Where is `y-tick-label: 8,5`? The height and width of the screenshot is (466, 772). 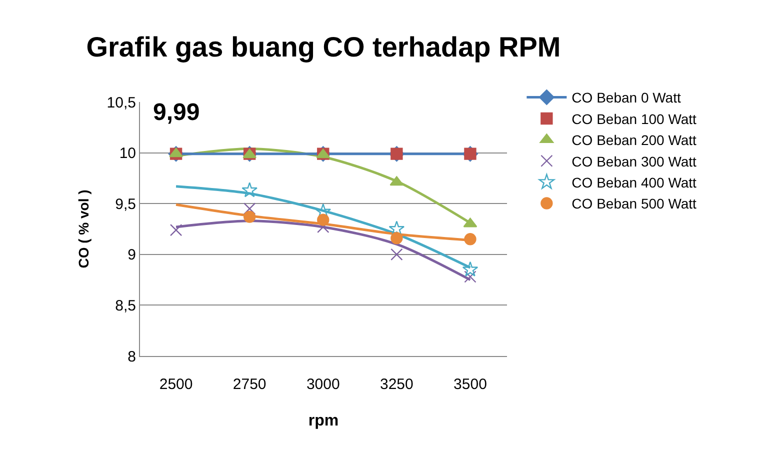 y-tick-label: 8,5 is located at coordinates (125, 305).